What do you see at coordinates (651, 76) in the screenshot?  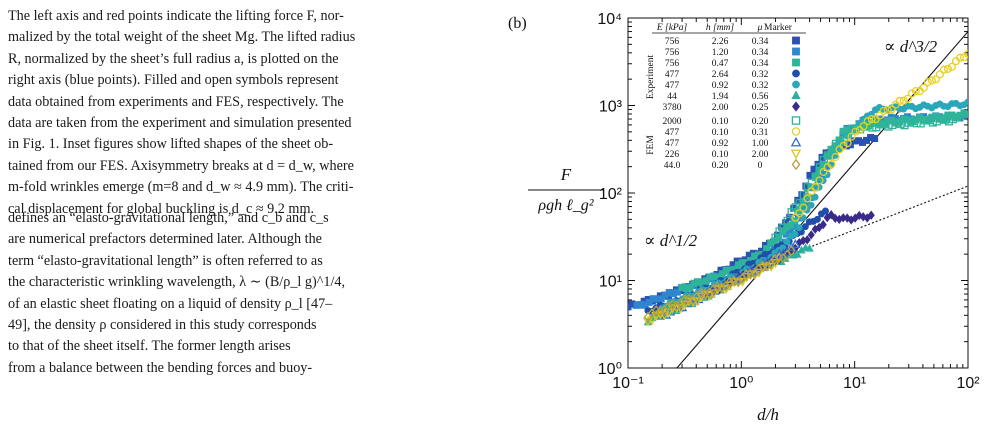 I see `legend-group-label: Experiment` at bounding box center [651, 76].